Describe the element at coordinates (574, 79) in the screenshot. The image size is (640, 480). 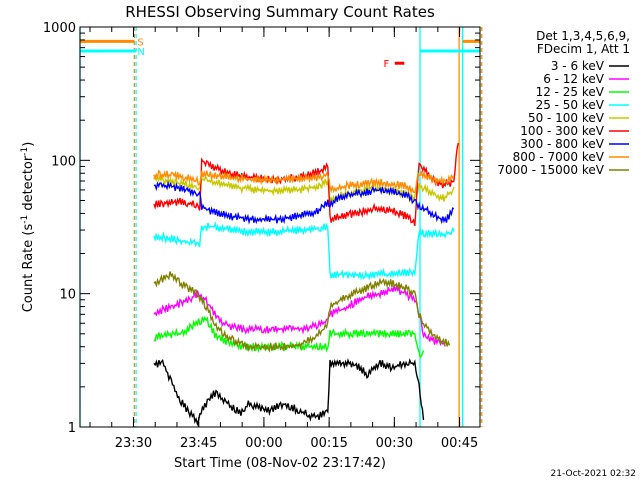
I see `legend-label-1: 6 - 12 keV` at that location.